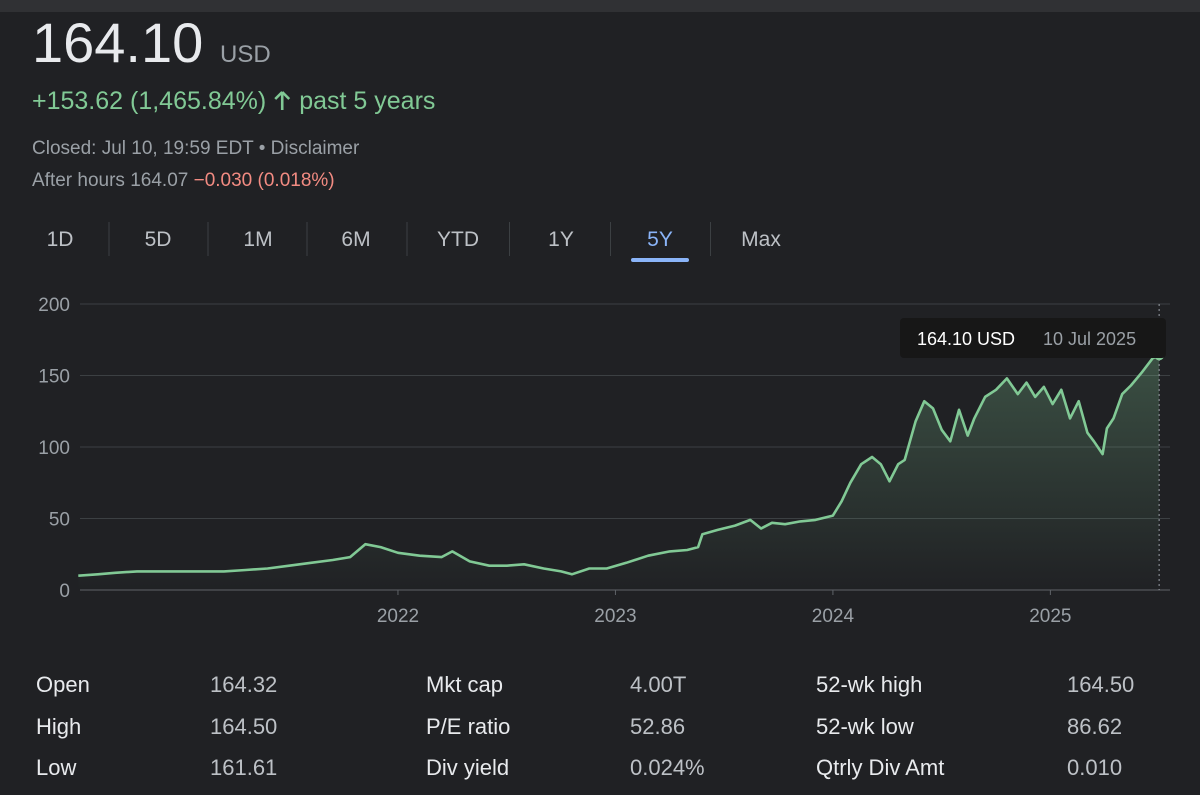  I want to click on closed-info: Closed: Jul 10, 19:59 EDT • Disclaimer, so click(196, 148).